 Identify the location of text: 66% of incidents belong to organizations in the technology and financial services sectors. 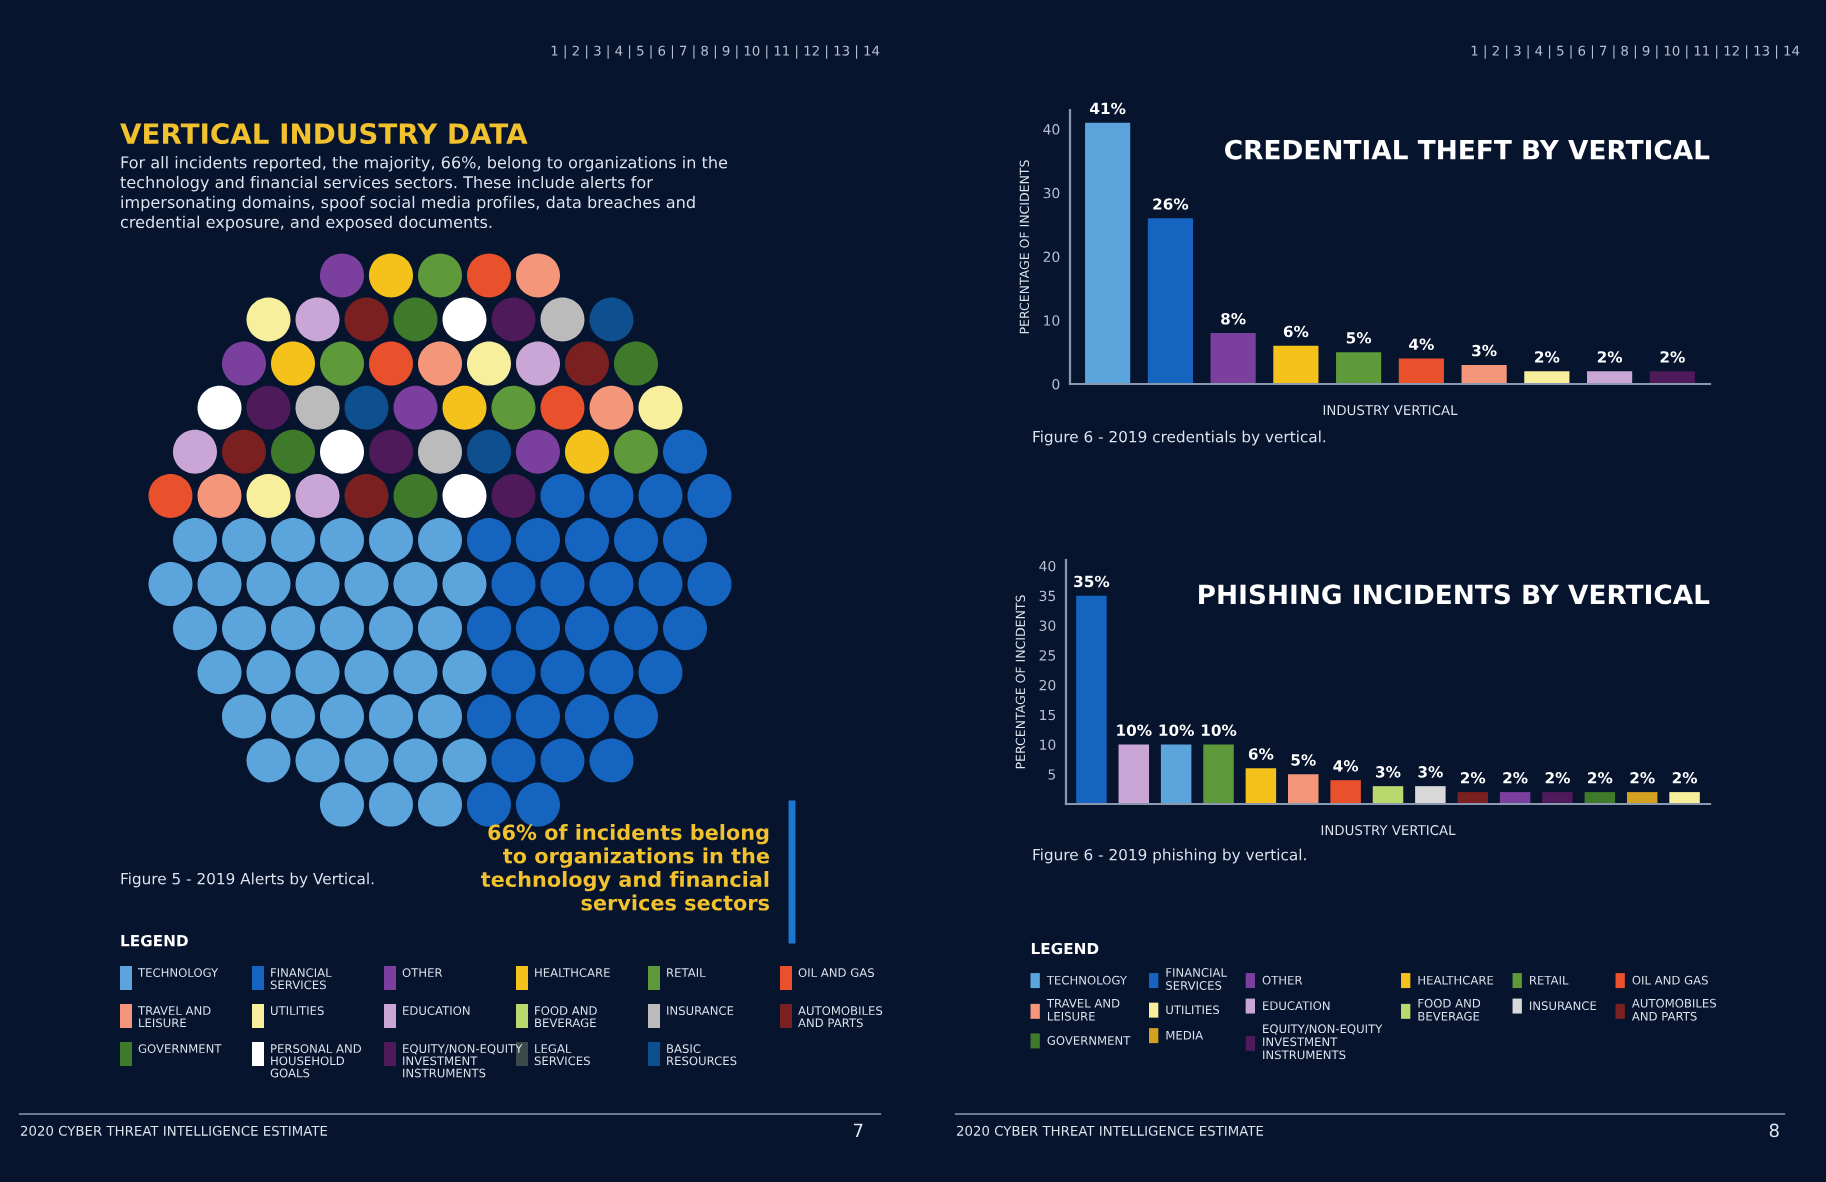
(625, 867).